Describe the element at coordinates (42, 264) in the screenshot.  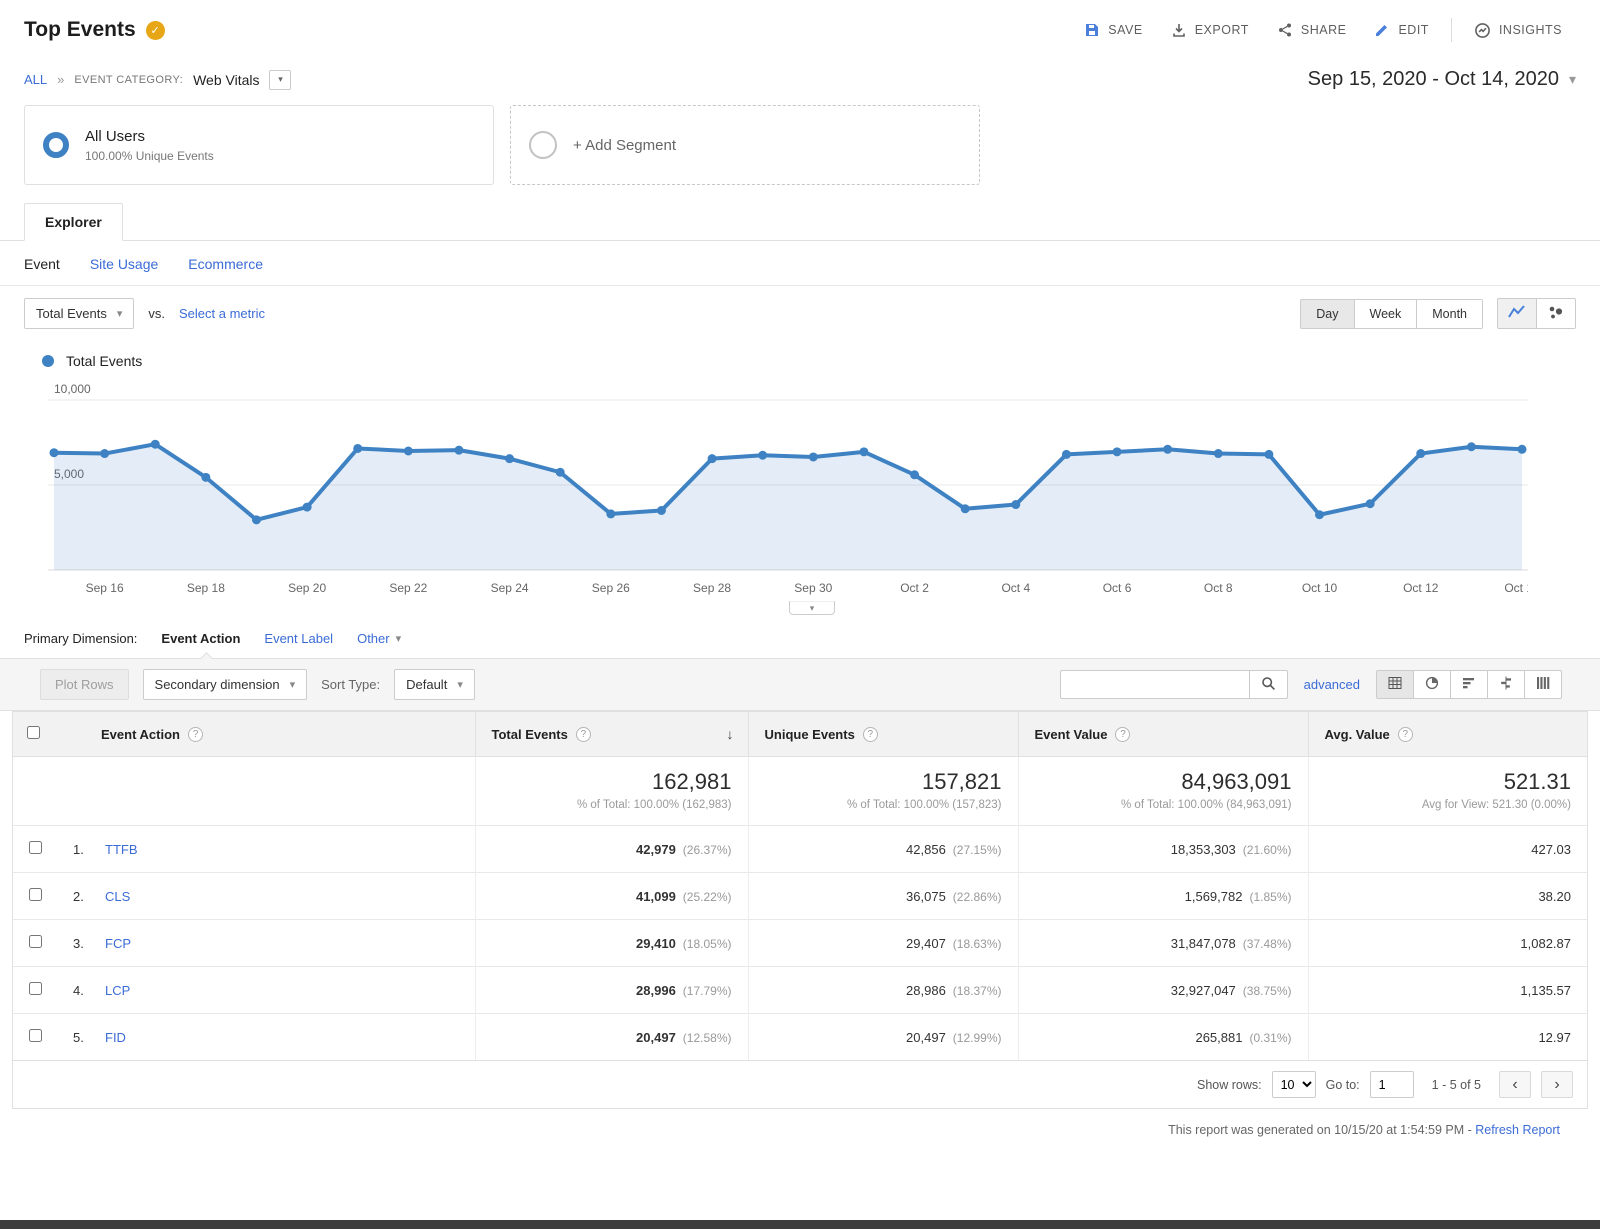
I see `subtab-event: Event` at that location.